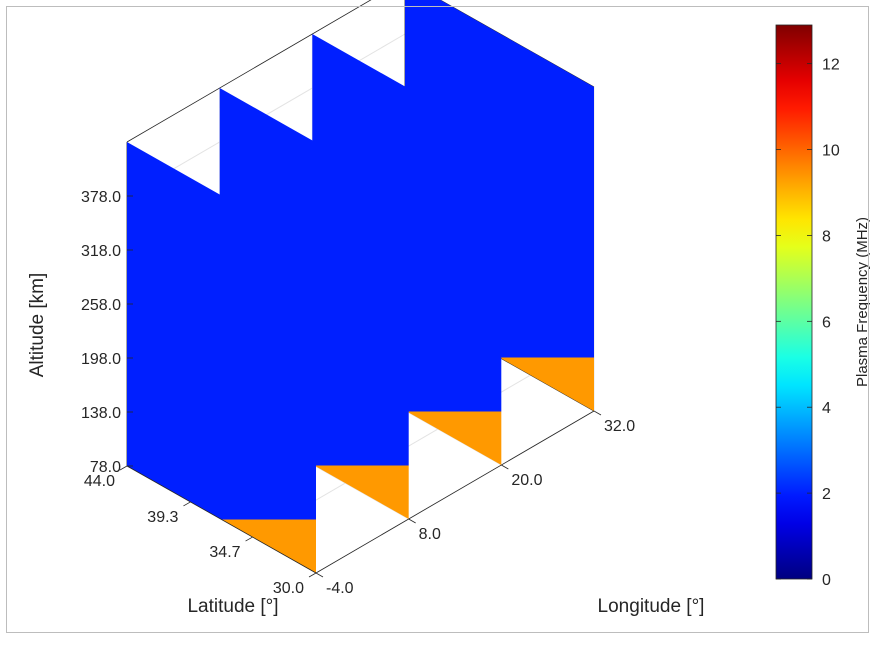 The width and height of the screenshot is (877, 646). I want to click on z-tick-label: 198.0, so click(101, 359).